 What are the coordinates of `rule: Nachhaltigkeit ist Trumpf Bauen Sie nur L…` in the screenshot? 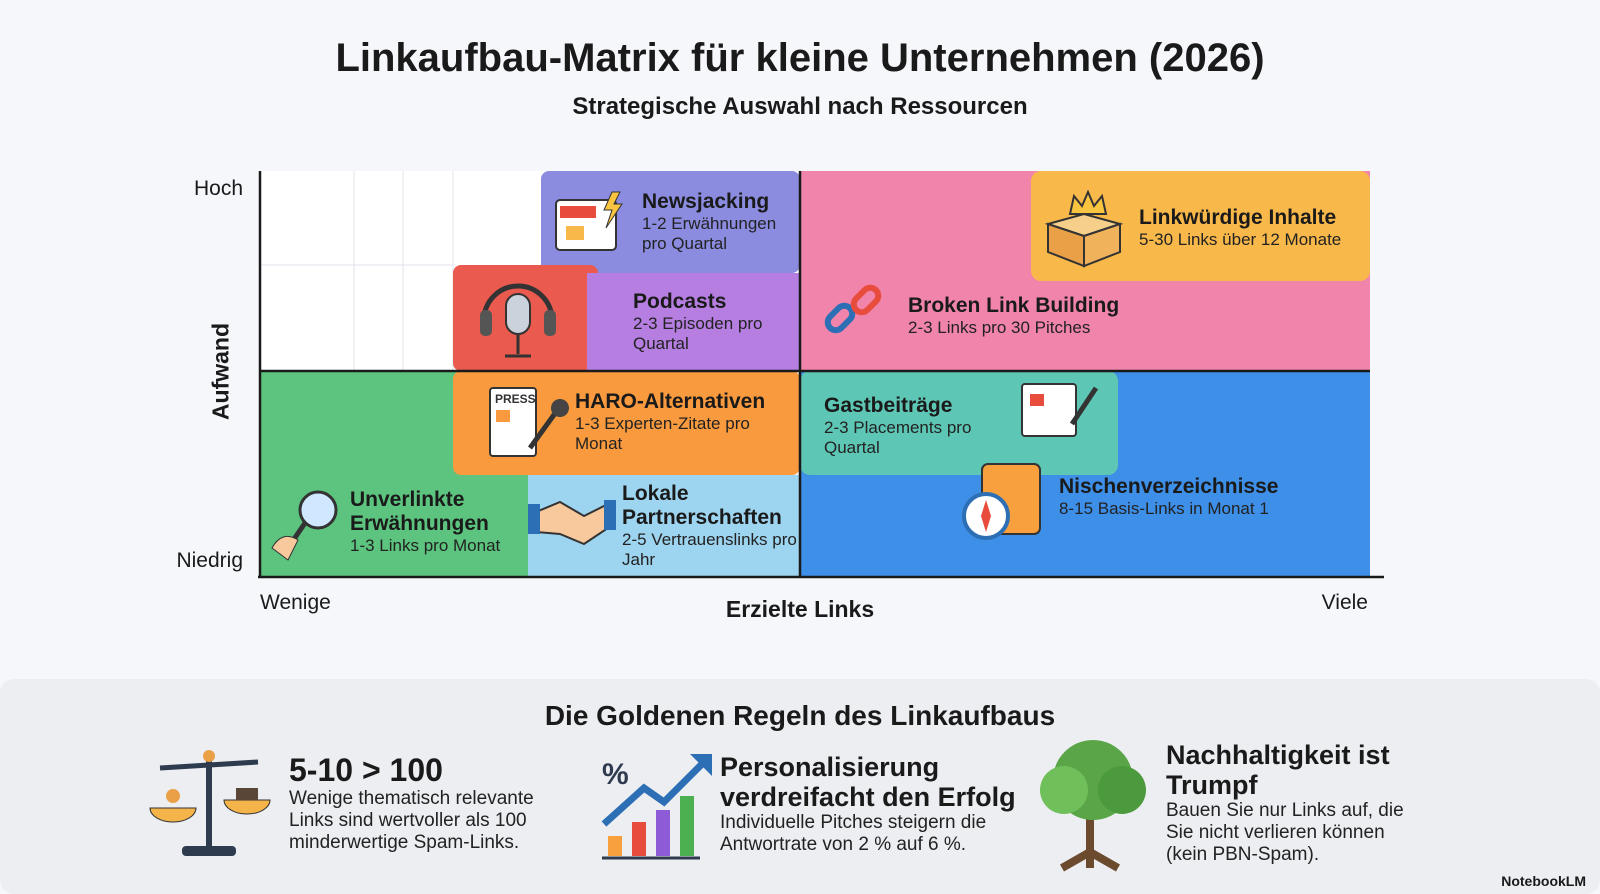 It's located at (1296, 803).